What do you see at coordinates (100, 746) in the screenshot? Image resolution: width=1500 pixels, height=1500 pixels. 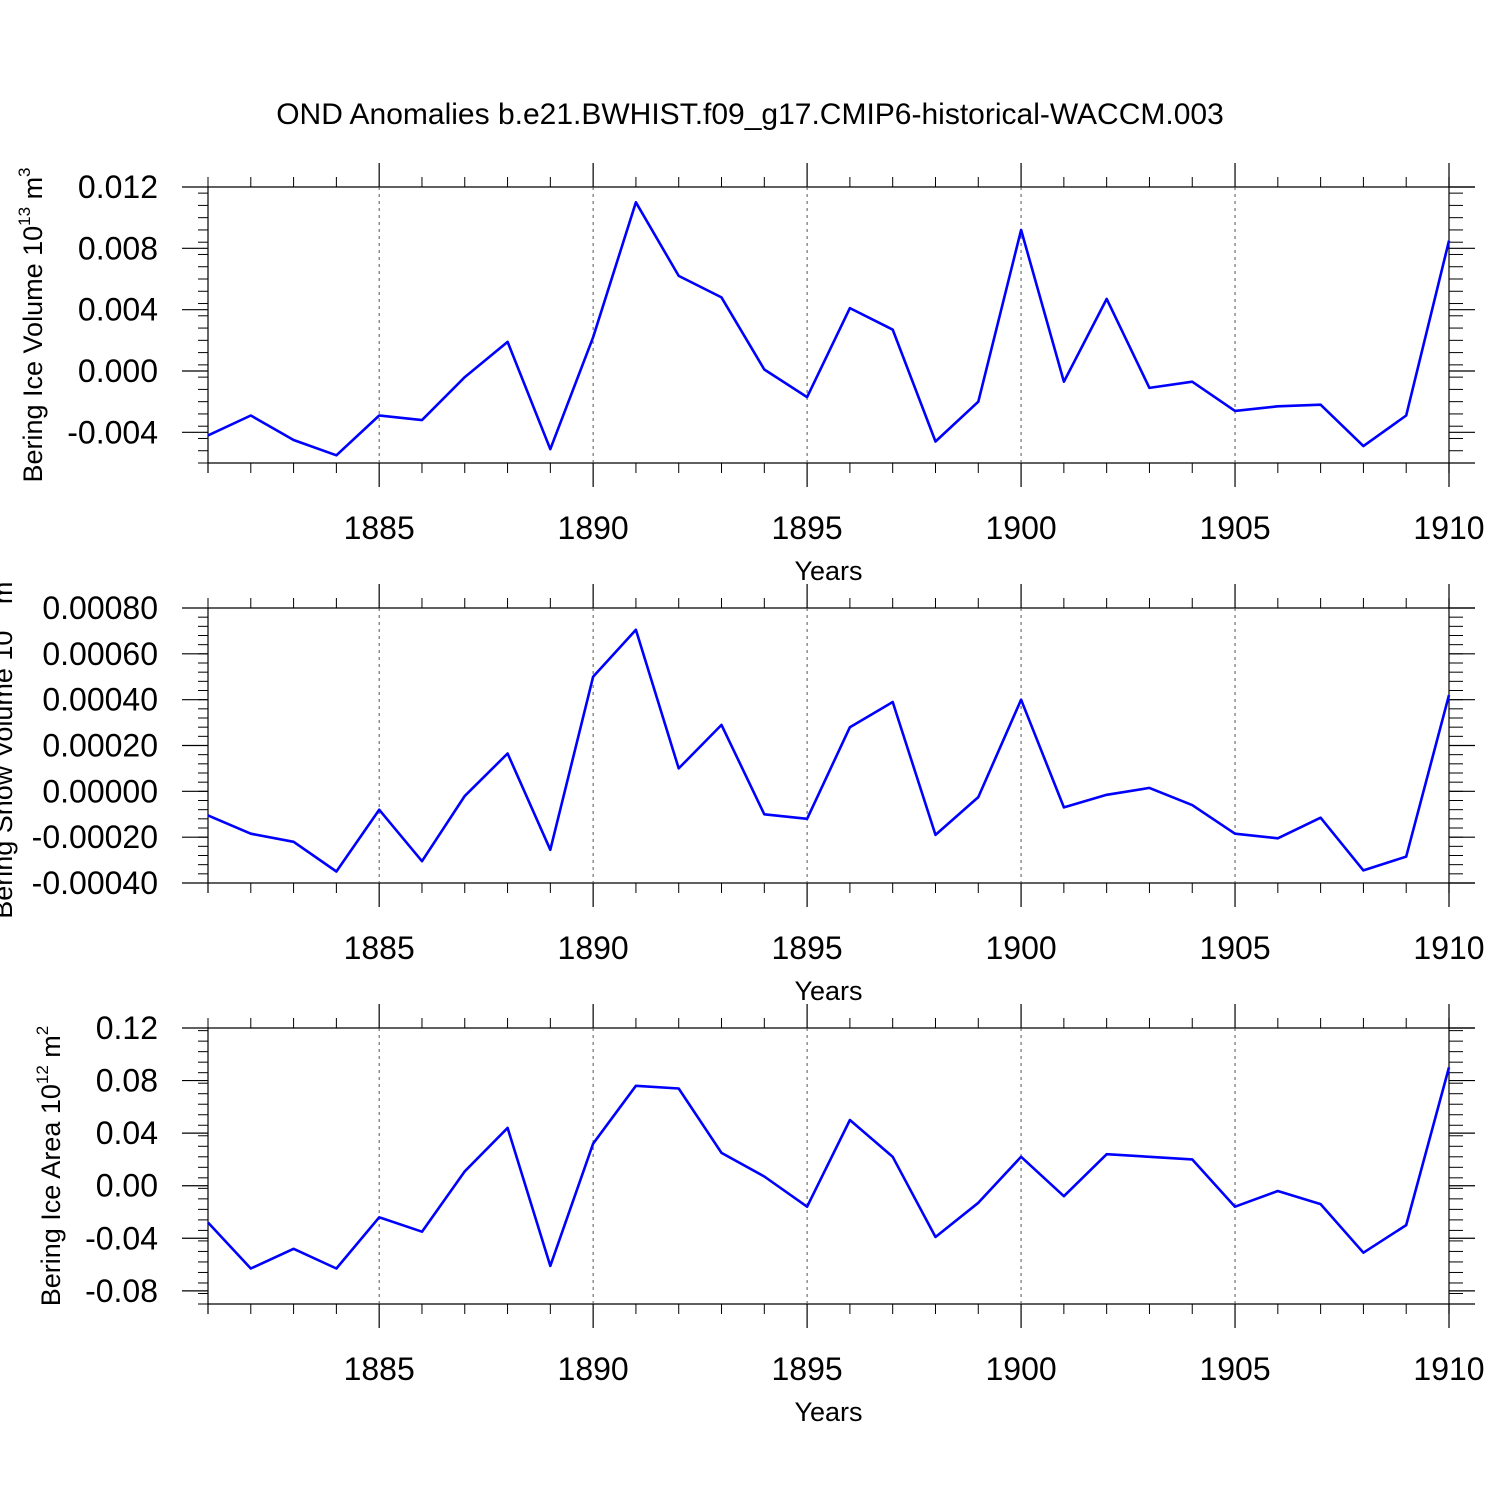 I see `y-tick-label: 0.00020` at bounding box center [100, 746].